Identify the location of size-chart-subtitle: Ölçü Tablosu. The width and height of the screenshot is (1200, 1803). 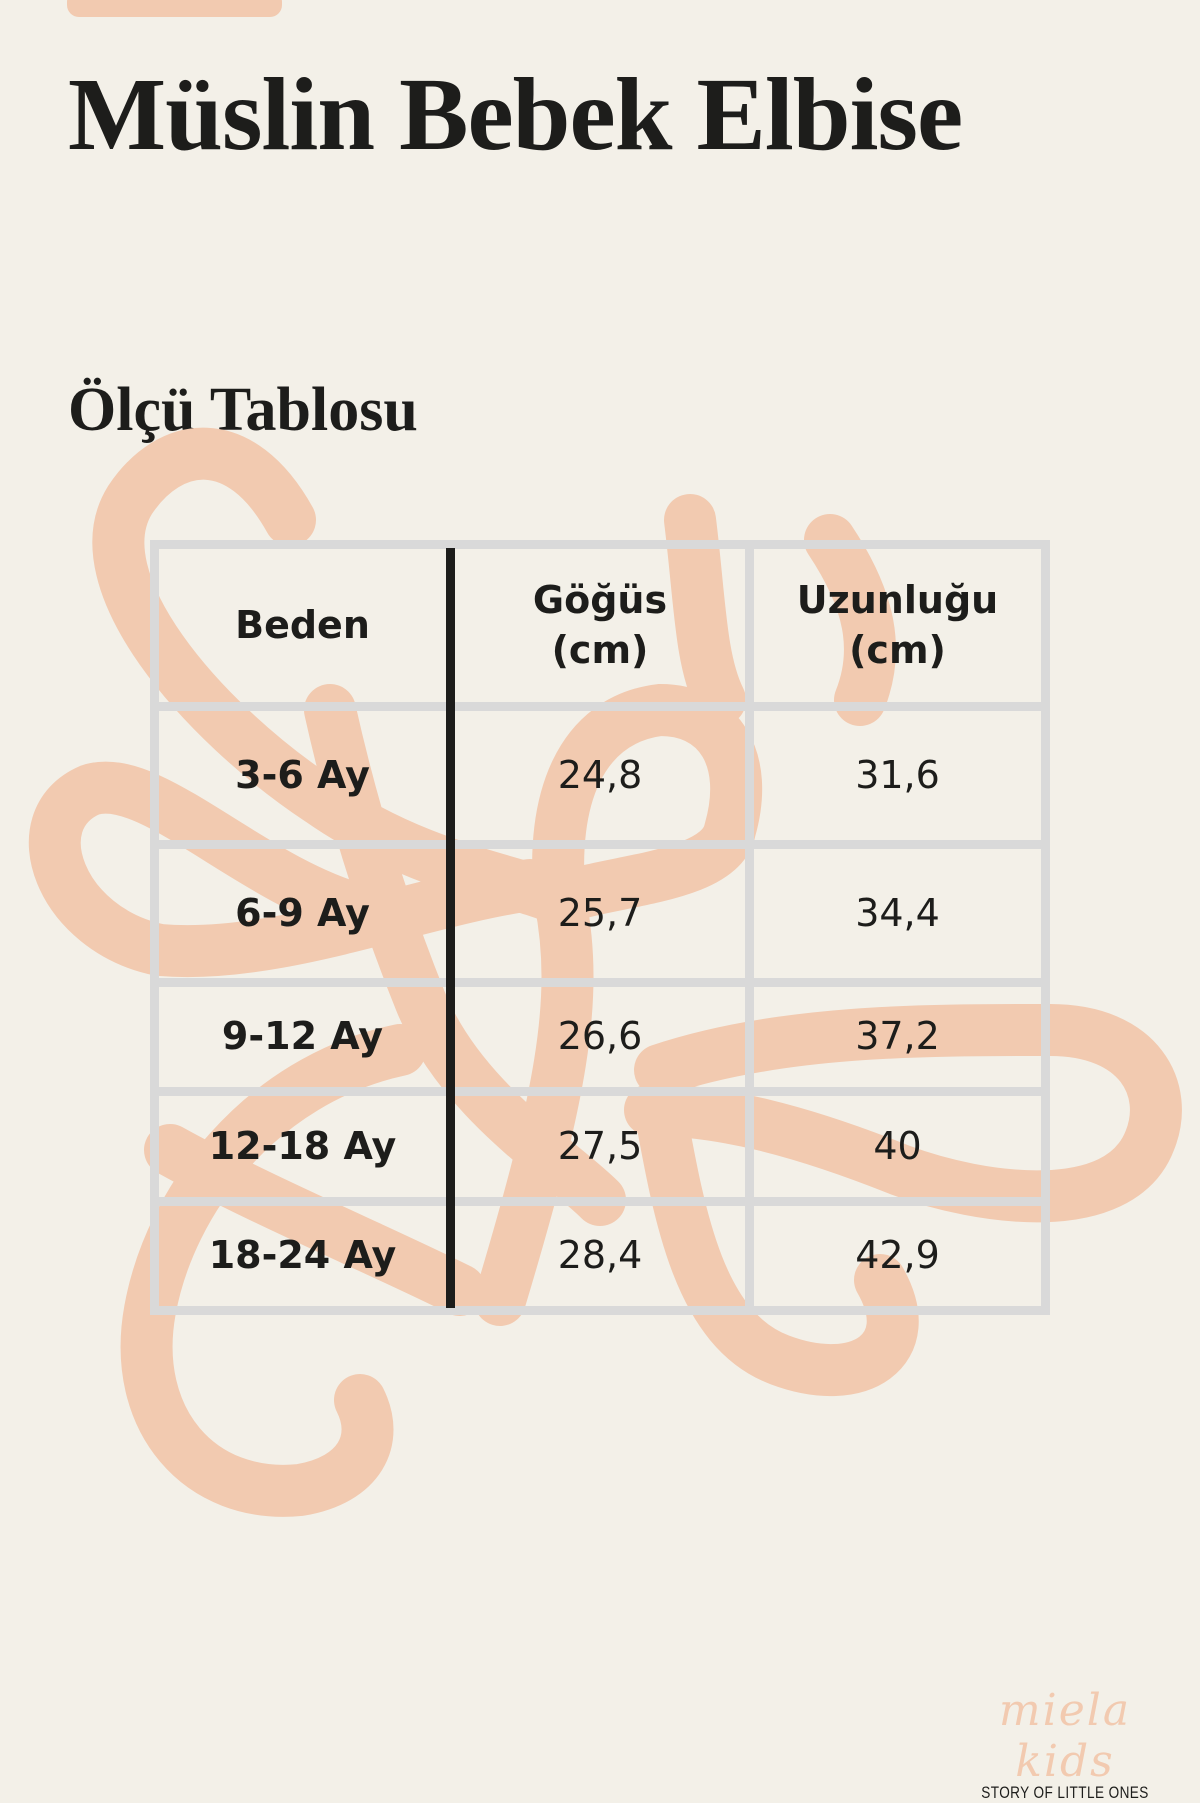
(243, 410).